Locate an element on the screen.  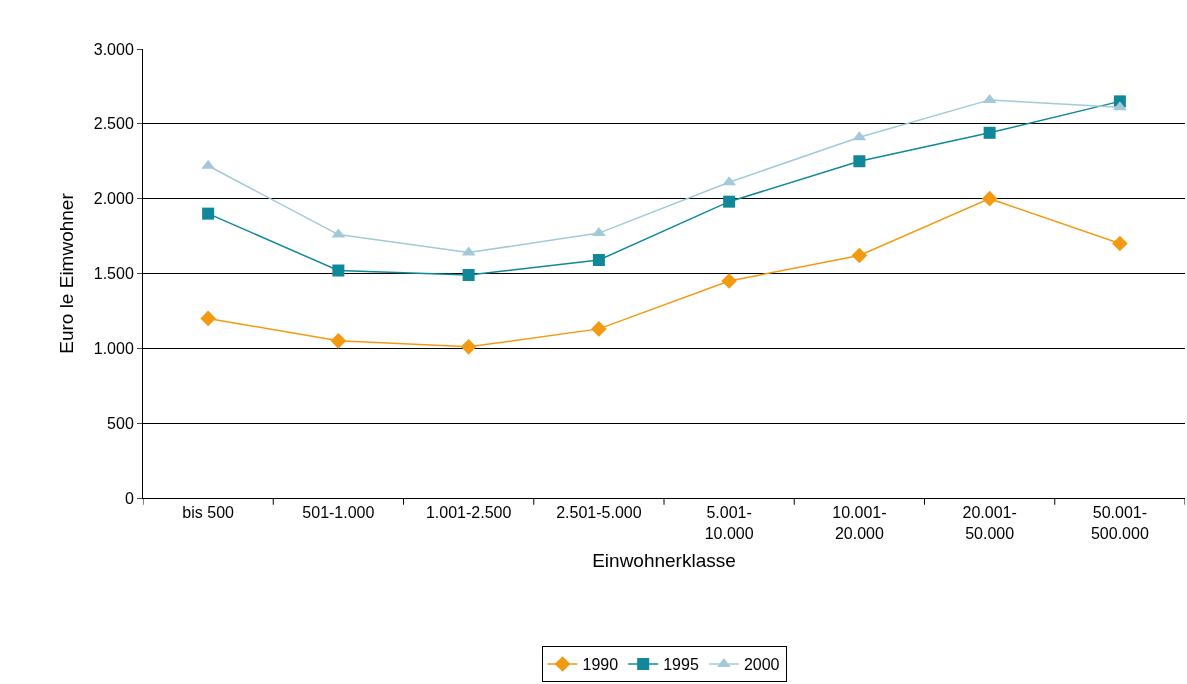
y-tick-label: 0 is located at coordinates (129, 498).